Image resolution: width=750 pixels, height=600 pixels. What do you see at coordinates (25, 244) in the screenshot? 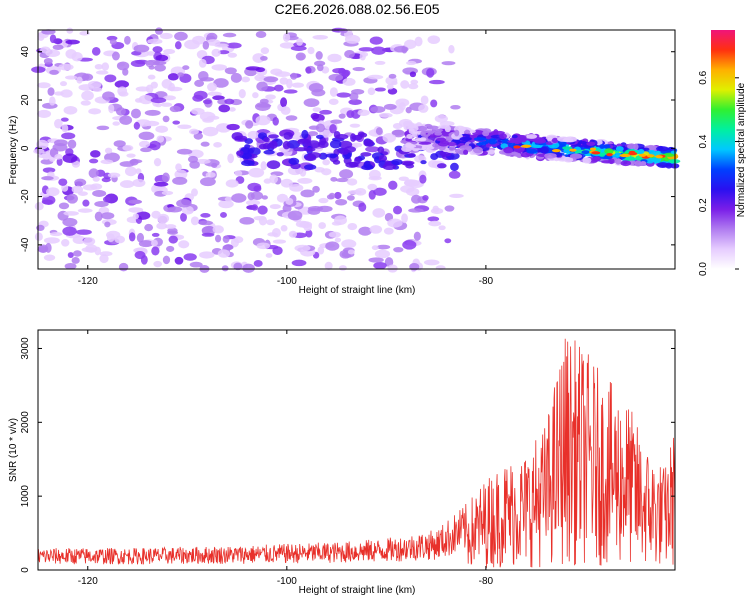
I see `spectrogram-y-tick-label: -40` at bounding box center [25, 244].